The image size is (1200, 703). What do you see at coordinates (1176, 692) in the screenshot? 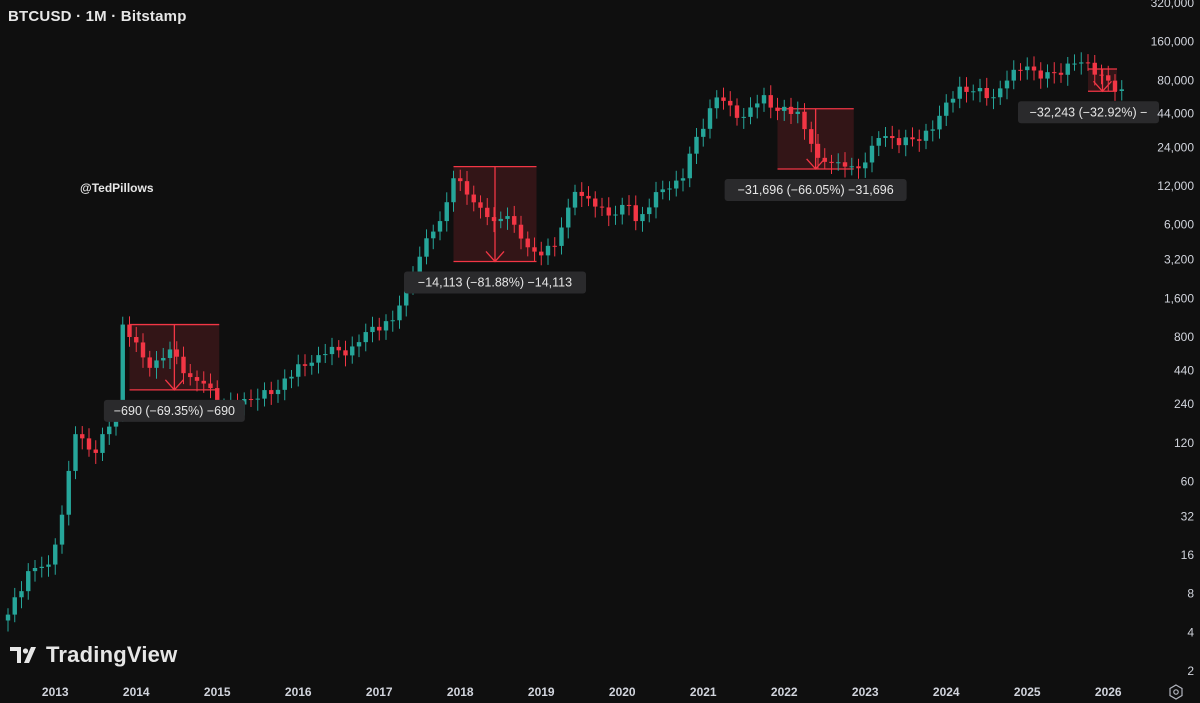
I see `chart-settings-icon` at bounding box center [1176, 692].